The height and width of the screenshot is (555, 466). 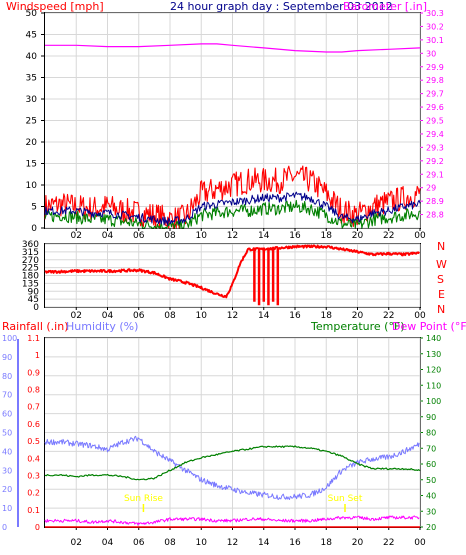 What do you see at coordinates (281, 6) in the screenshot?
I see `graph-title: 24 hour graph day : September 03 2012` at bounding box center [281, 6].